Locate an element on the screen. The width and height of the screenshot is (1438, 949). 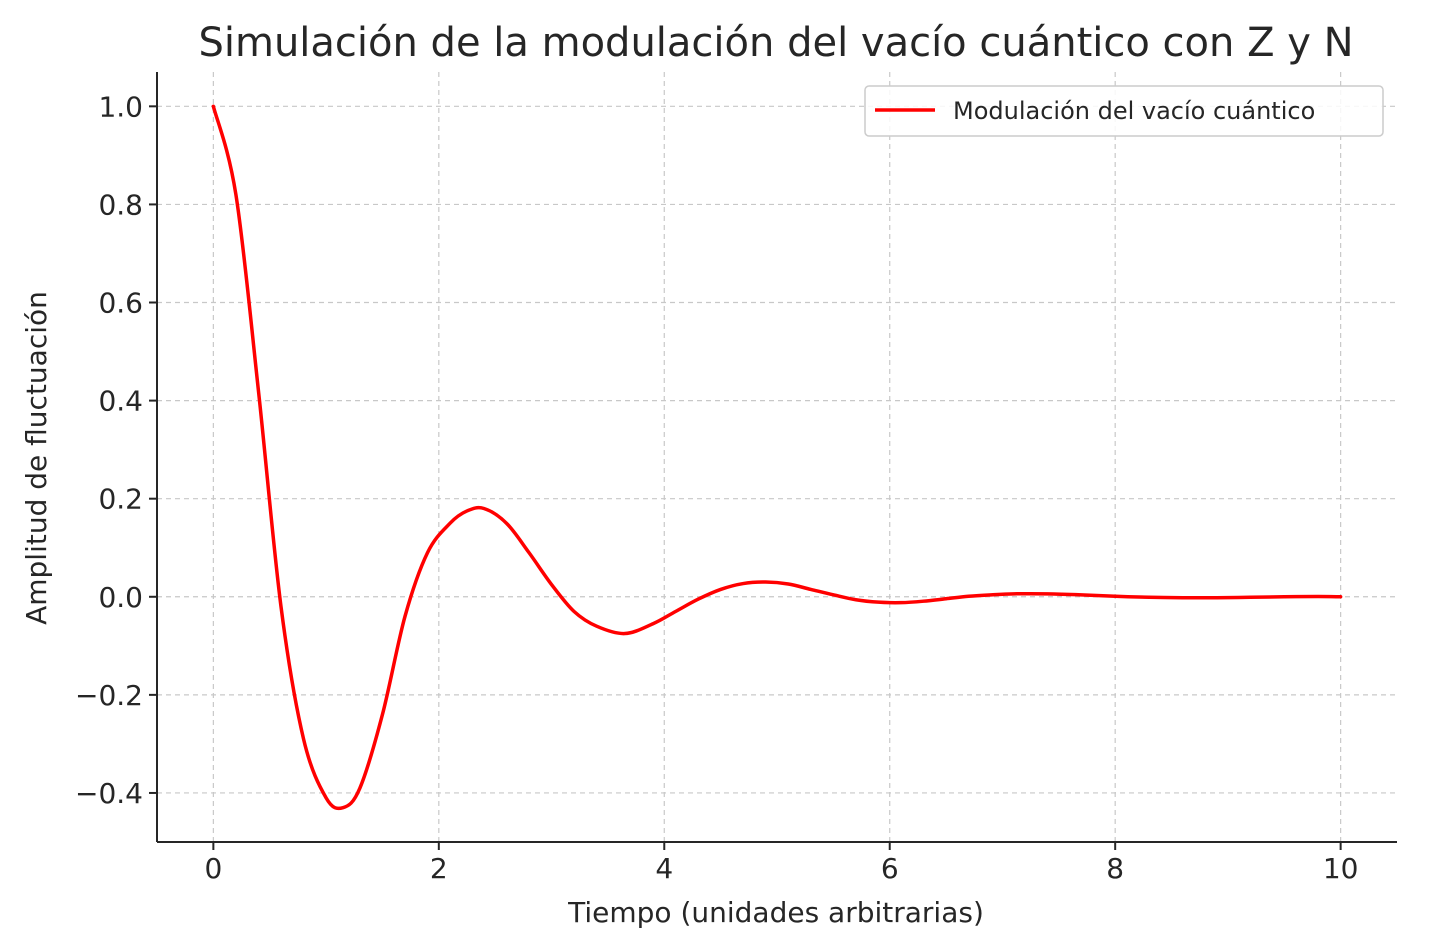
y-tick-label: −0.2 is located at coordinates (109, 695).